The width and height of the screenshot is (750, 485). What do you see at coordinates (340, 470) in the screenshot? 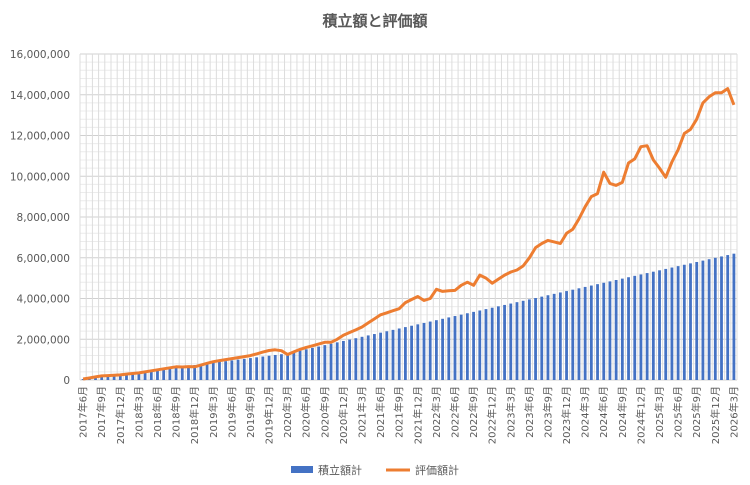
I see `legend-label-contributions: 積立額計` at bounding box center [340, 470].